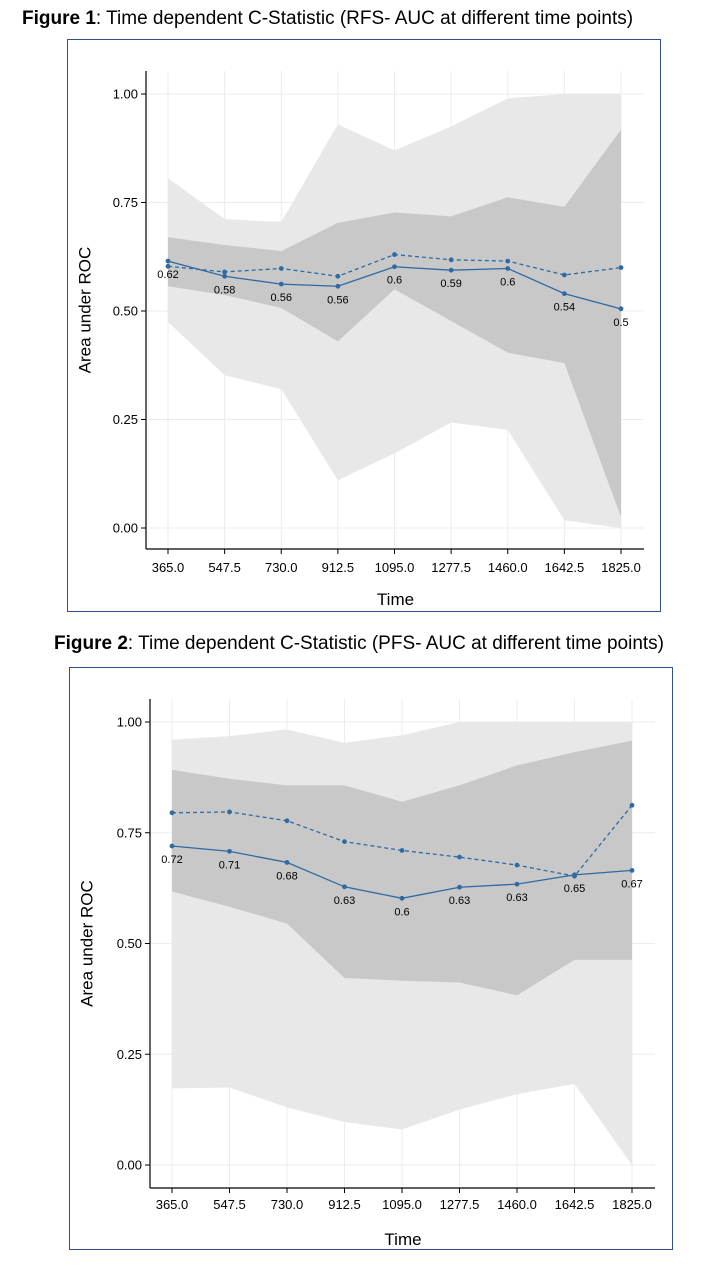  Describe the element at coordinates (224, 290) in the screenshot. I see `data-label: 0.58` at that location.